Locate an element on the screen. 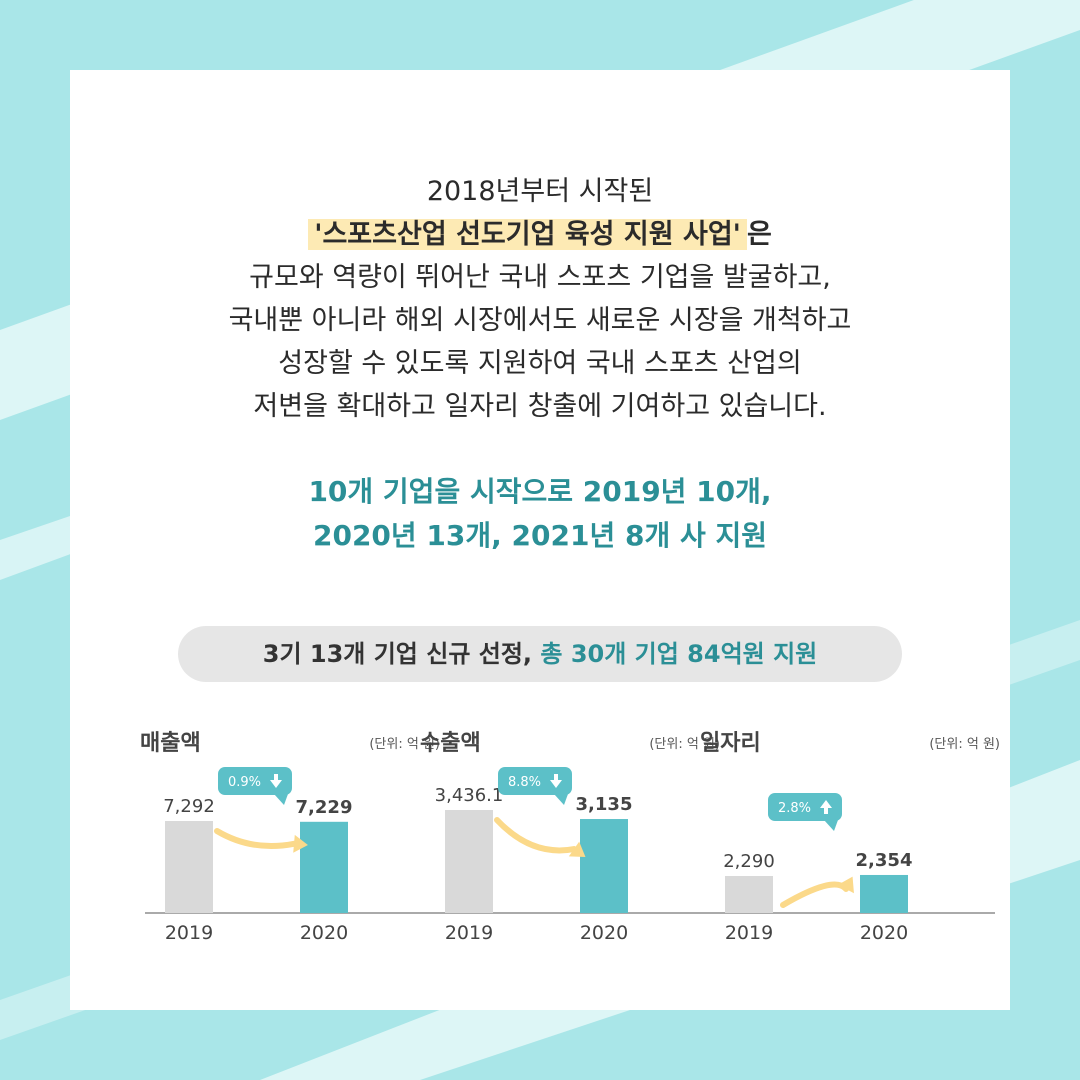 The height and width of the screenshot is (1080, 1080). summary-prefix: 3기 13개 기업 신규 선정, is located at coordinates (401, 654).